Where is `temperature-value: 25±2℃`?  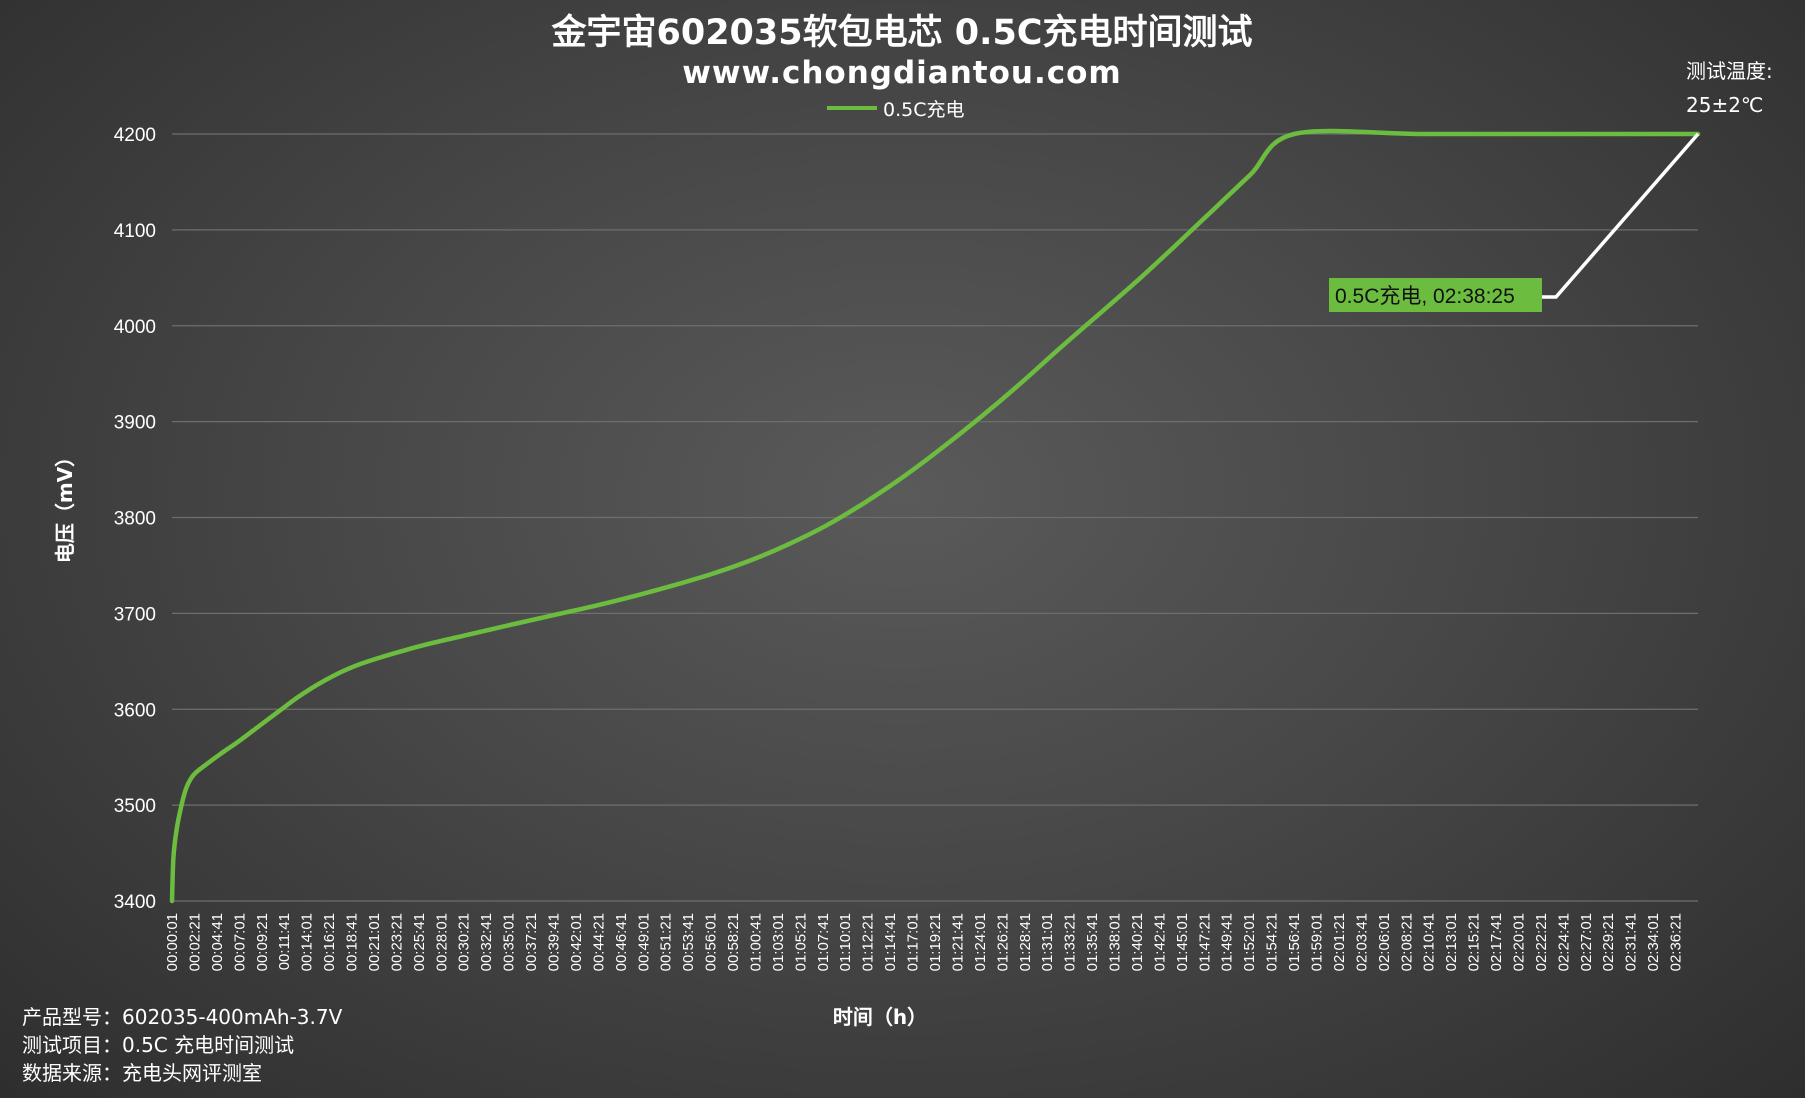 temperature-value: 25±2℃ is located at coordinates (1724, 105).